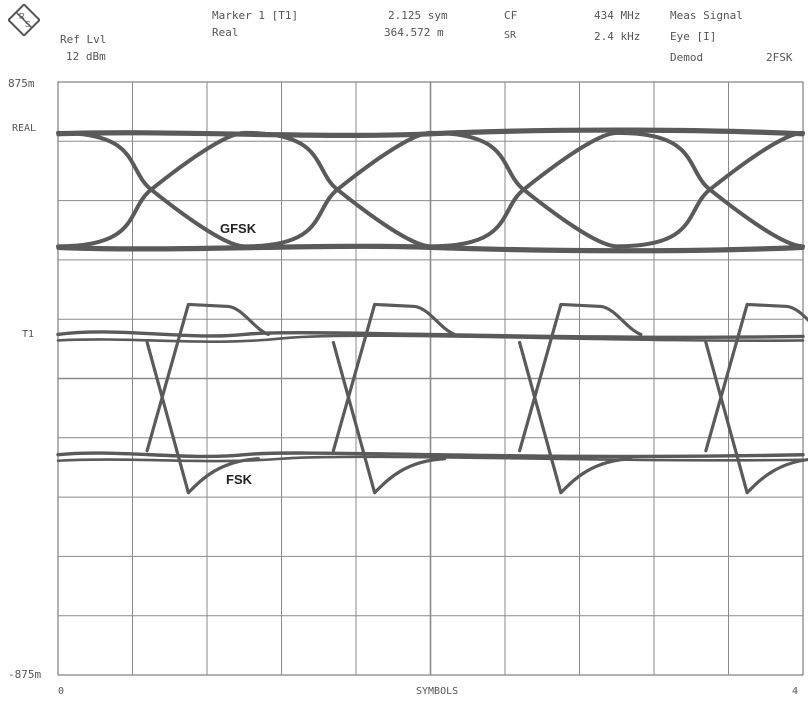  I want to click on real-trace-label: REAL, so click(24, 128).